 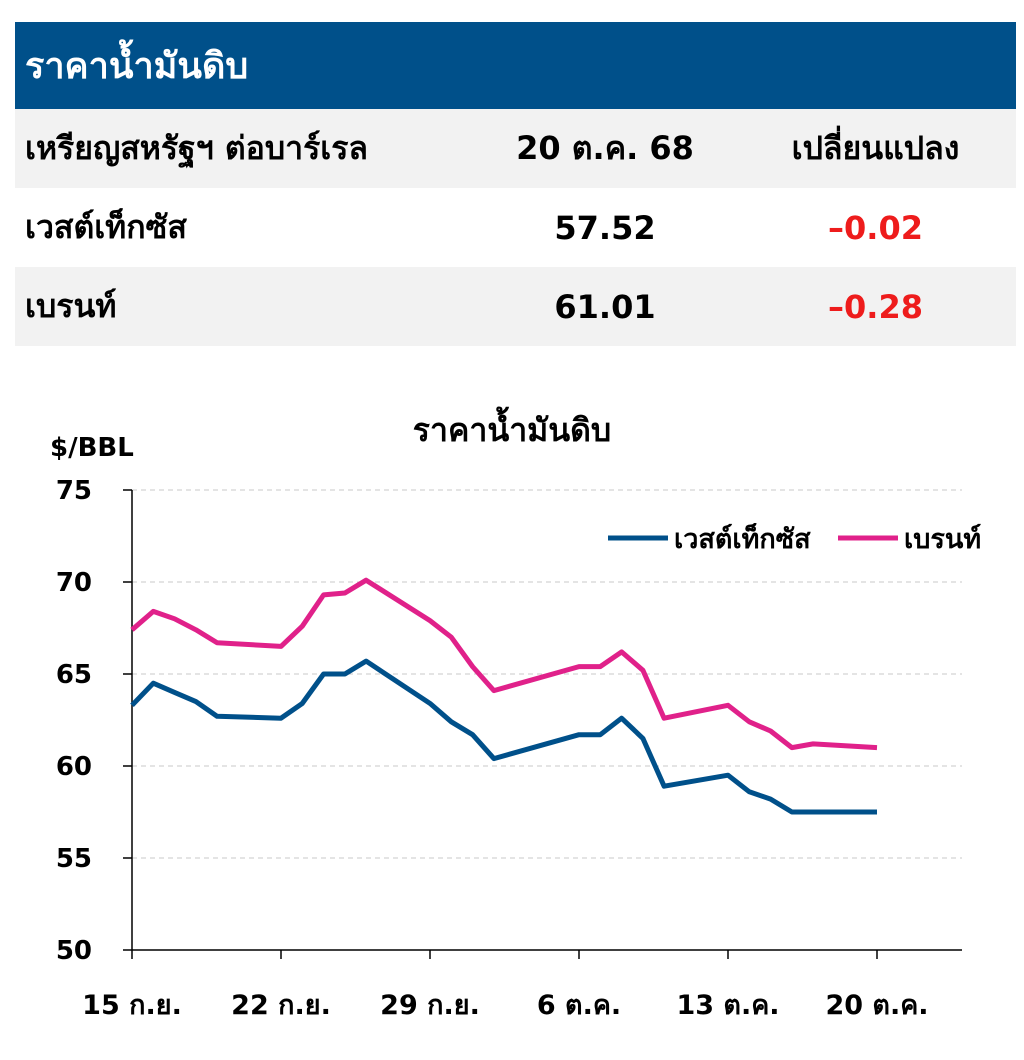 What do you see at coordinates (74, 675) in the screenshot?
I see `y-tick-label: 65` at bounding box center [74, 675].